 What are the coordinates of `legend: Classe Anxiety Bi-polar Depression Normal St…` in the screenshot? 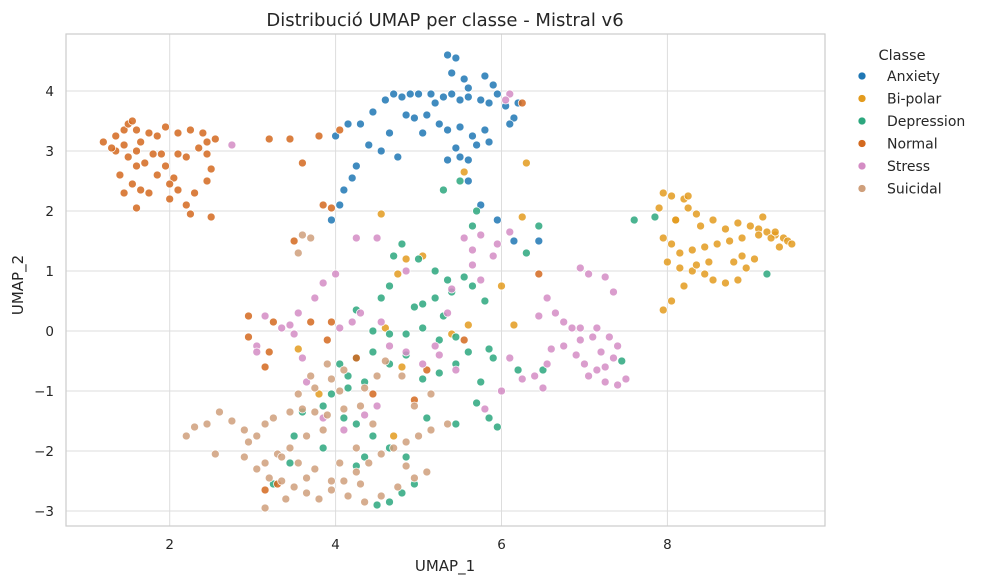 It's located at (911, 123).